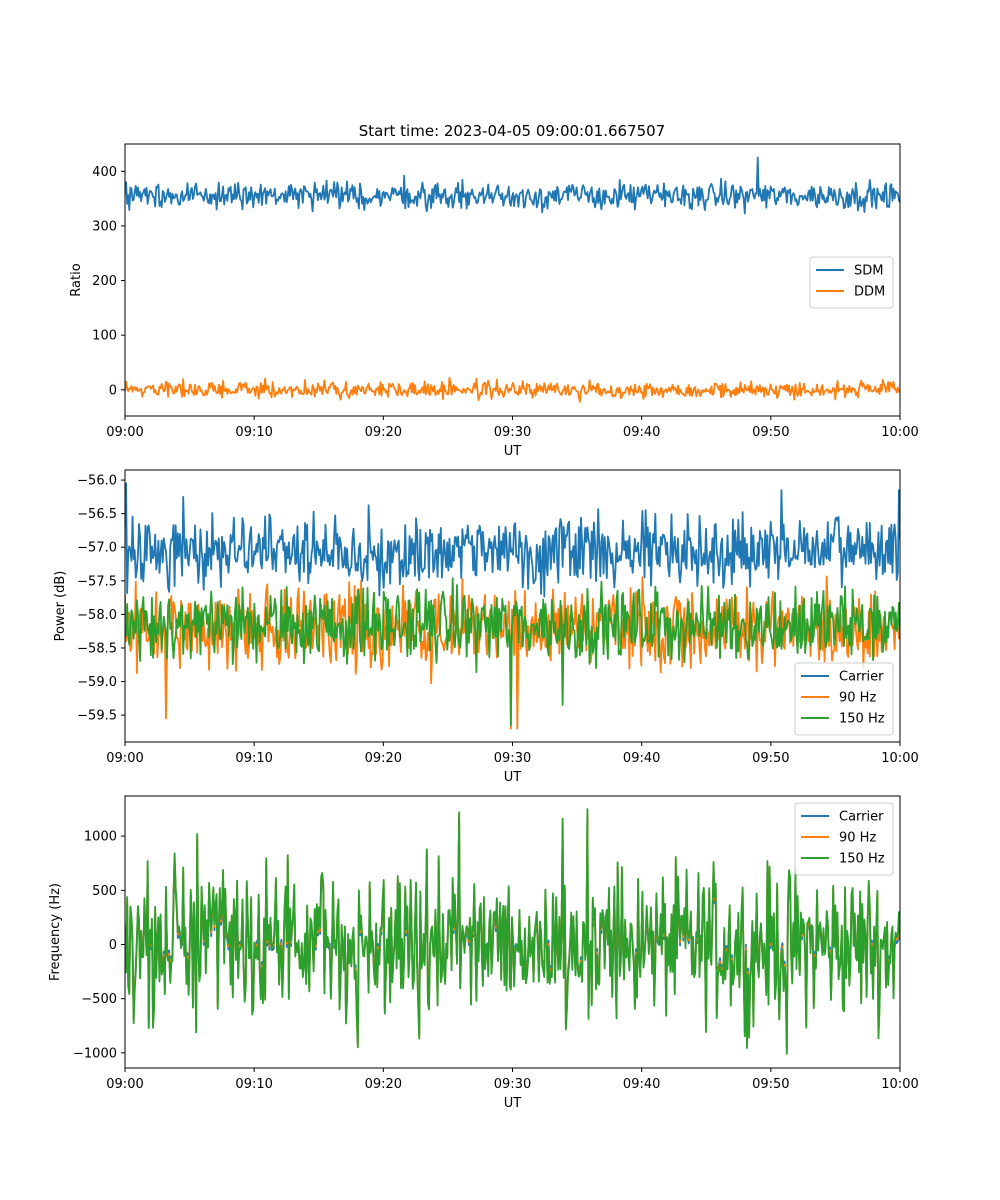 This screenshot has height=1200, width=1000. What do you see at coordinates (97, 682) in the screenshot?
I see `y-tick-label: −59.0` at bounding box center [97, 682].